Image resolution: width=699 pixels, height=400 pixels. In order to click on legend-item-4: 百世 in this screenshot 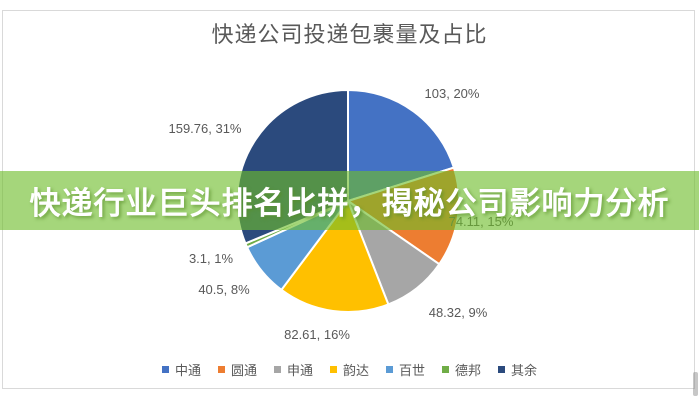, I will do `click(405, 369)`.